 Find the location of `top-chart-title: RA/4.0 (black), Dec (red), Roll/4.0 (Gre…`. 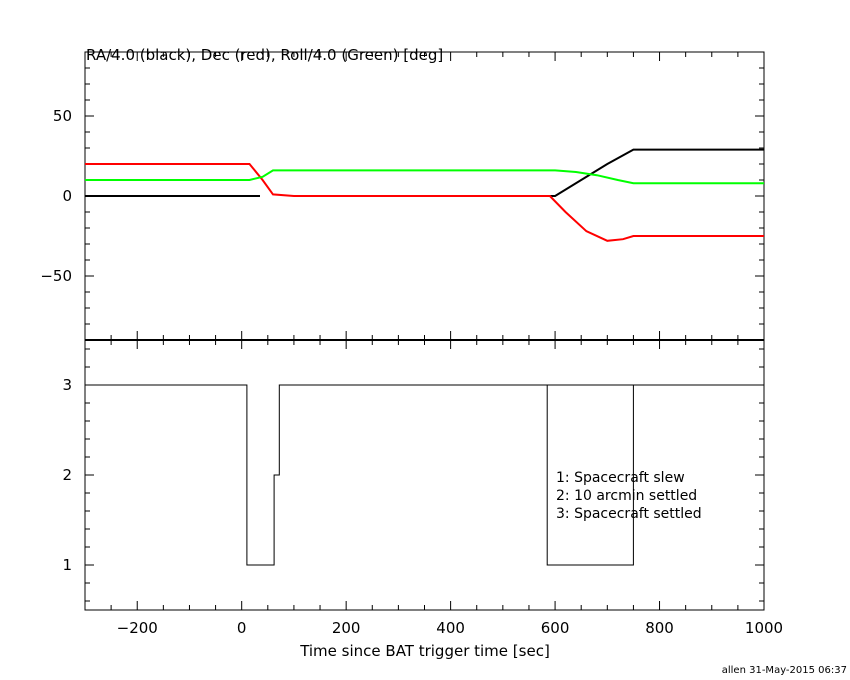

top-chart-title: RA/4.0 (black), Dec (red), Roll/4.0 (Gre… is located at coordinates (264, 55).